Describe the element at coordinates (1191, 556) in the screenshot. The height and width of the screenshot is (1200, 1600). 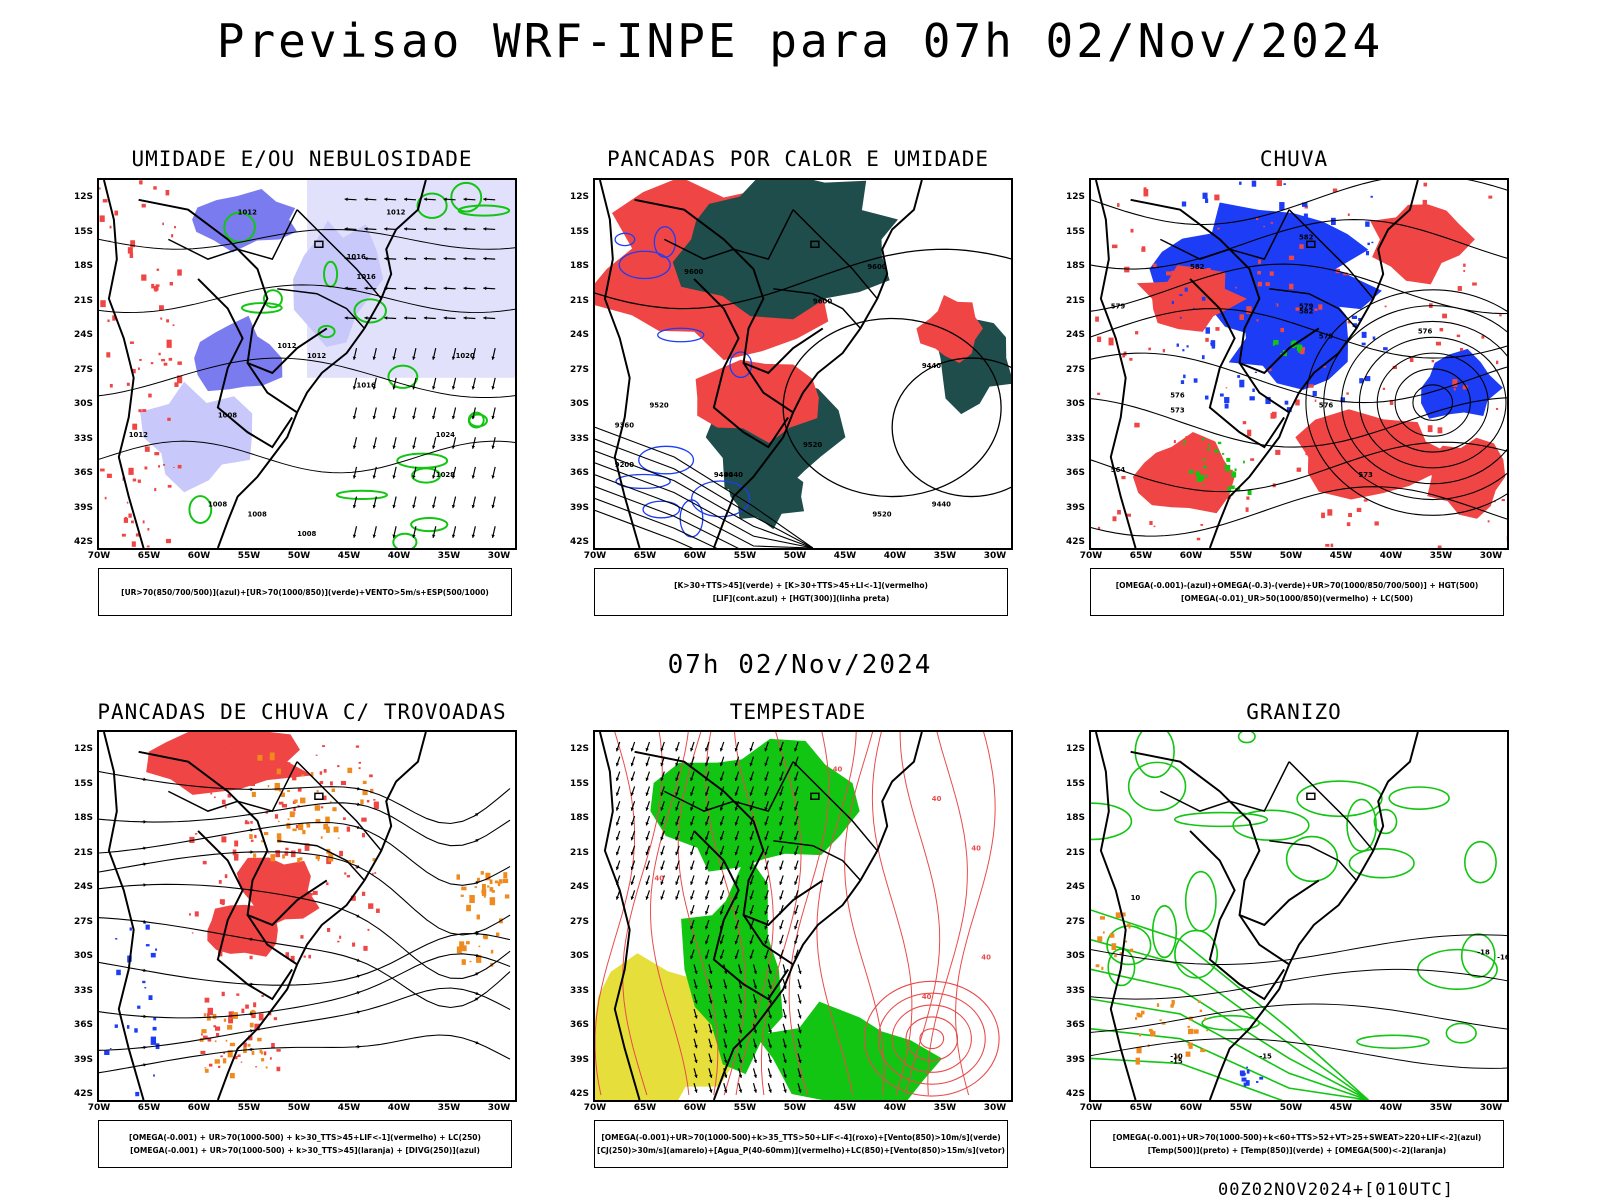
I see `lon-tick-label: 60W` at that location.